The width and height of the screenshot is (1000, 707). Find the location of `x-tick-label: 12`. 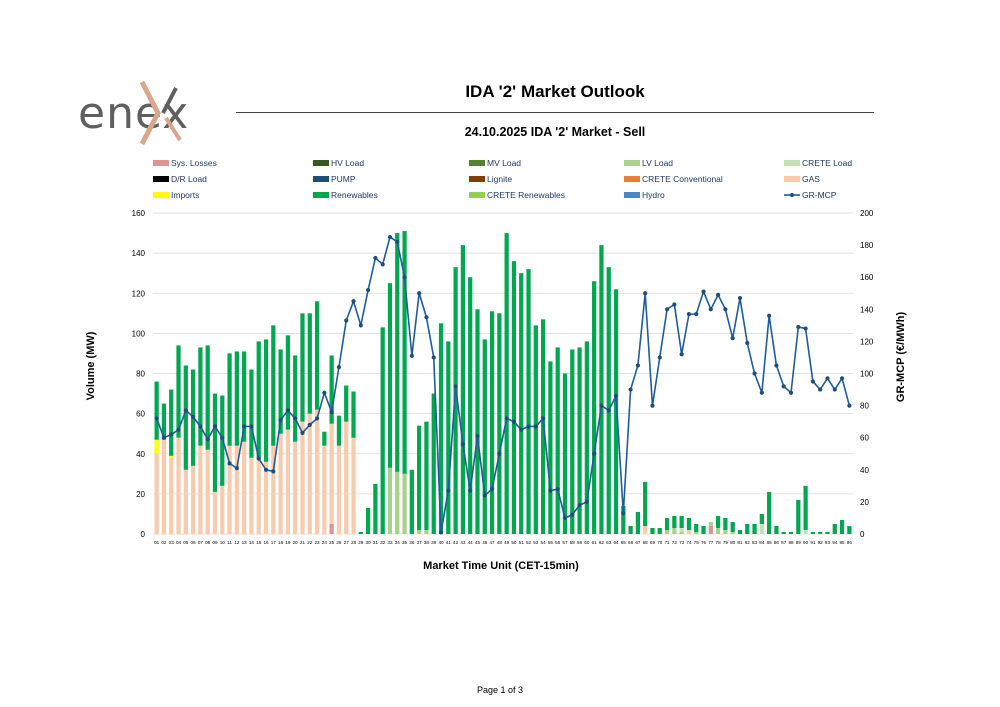

x-tick-label: 12 is located at coordinates (237, 542).